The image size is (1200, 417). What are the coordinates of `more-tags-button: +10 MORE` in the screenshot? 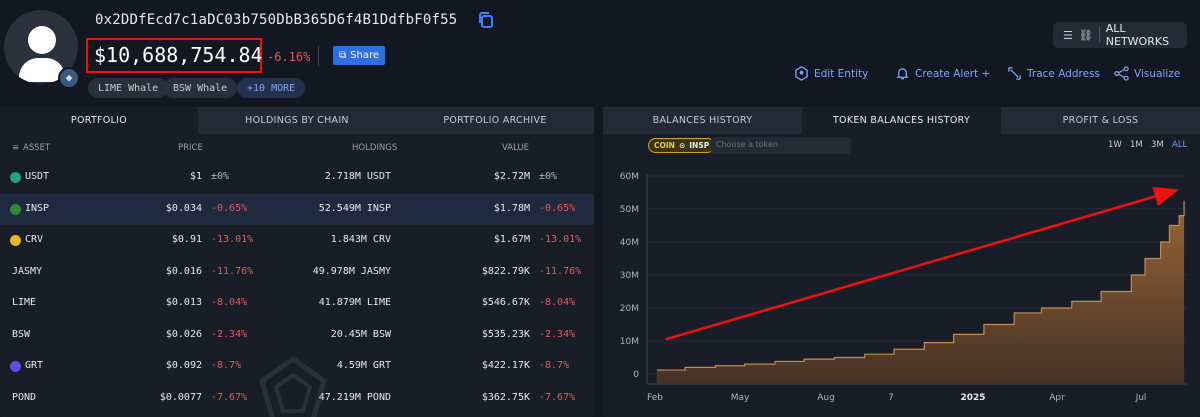 It's located at (271, 88).